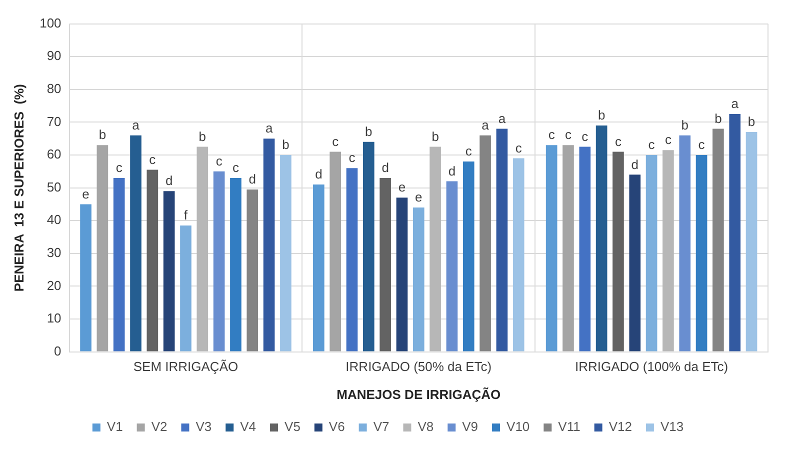 The image size is (786, 454). I want to click on legend-label: V12, so click(620, 426).